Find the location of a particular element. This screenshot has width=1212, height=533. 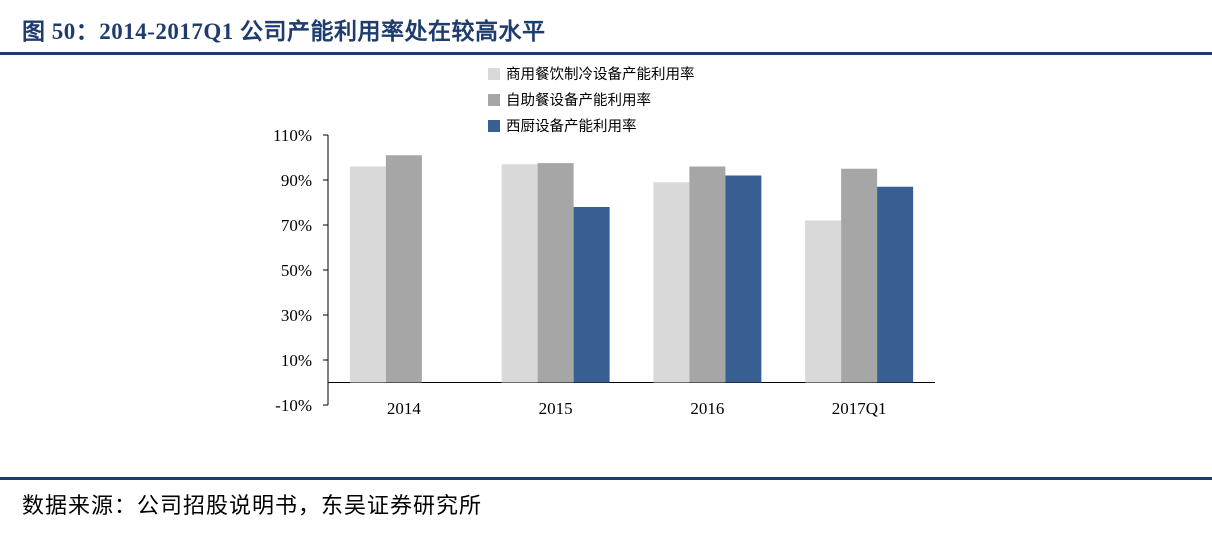

y-tick-label: 30% is located at coordinates (296, 315).